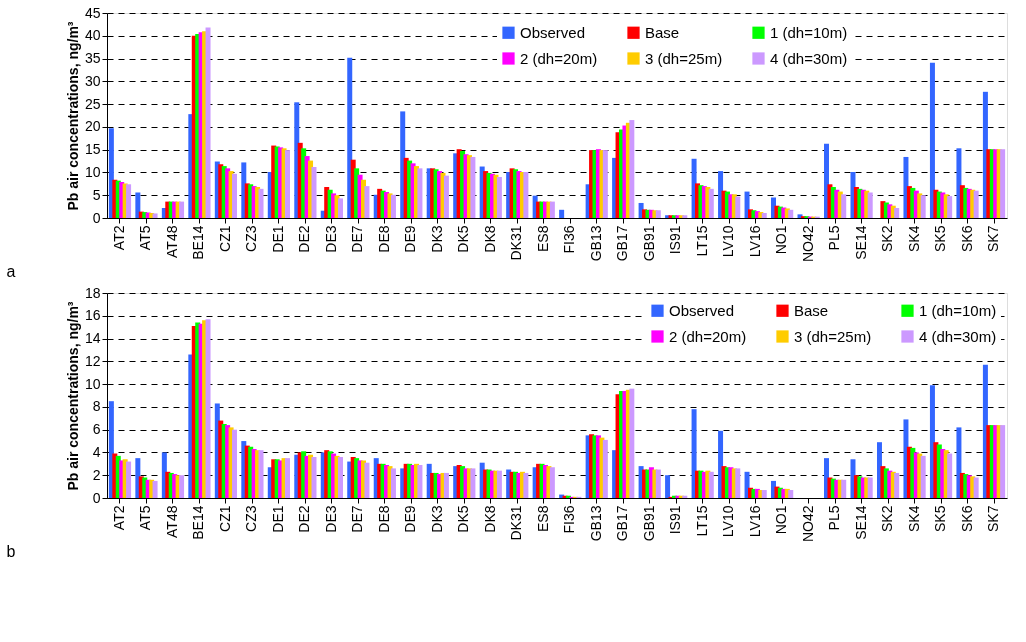 This screenshot has width=1026, height=642. Describe the element at coordinates (92, 338) in the screenshot. I see `y-tick-label: 14` at that location.